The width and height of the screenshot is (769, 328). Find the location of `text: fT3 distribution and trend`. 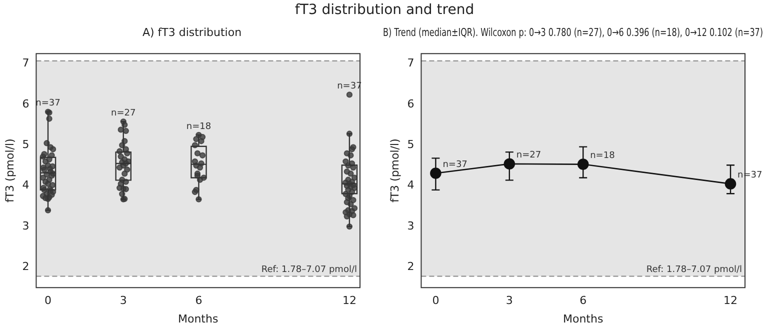

text: fT3 distribution and trend is located at coordinates (385, 10).